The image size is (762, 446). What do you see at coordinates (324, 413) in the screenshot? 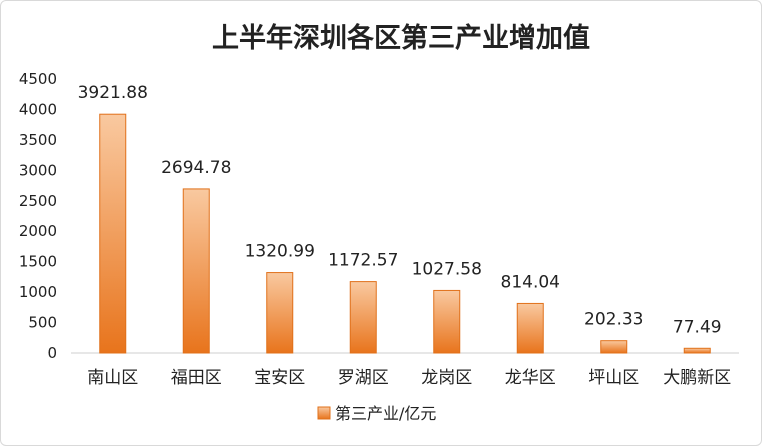
I see `legend-swatch` at bounding box center [324, 413].